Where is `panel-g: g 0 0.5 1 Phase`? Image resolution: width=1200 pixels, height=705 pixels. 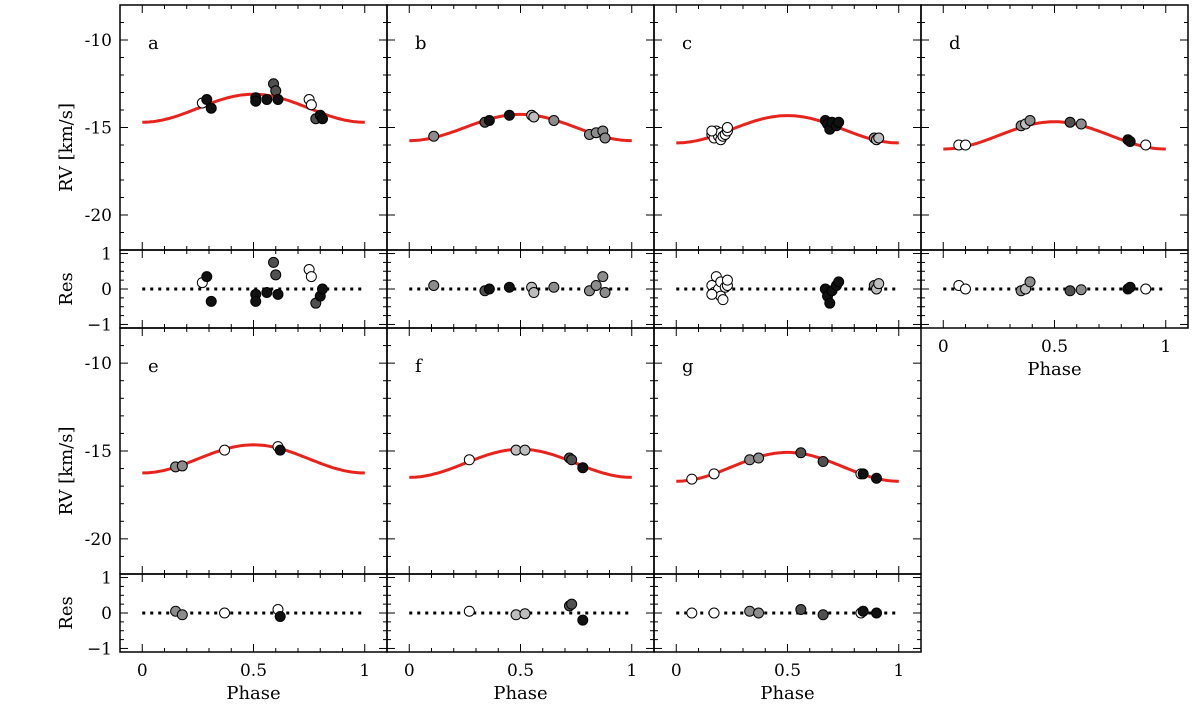
panel-g: g 0 0.5 1 Phase is located at coordinates (787, 515).